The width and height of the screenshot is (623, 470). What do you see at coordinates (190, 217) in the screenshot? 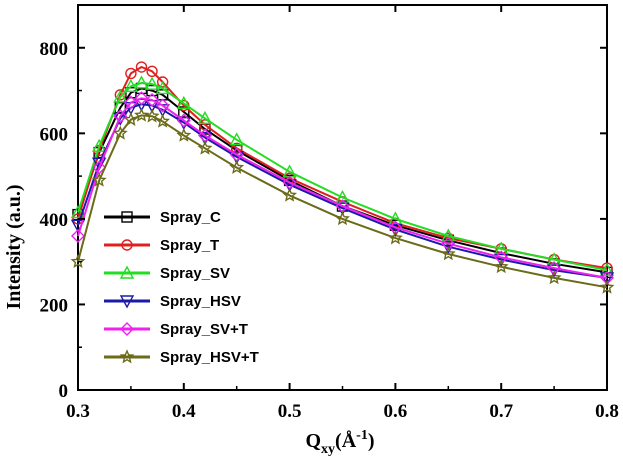
I see `legend-label: Spray_C` at bounding box center [190, 217].